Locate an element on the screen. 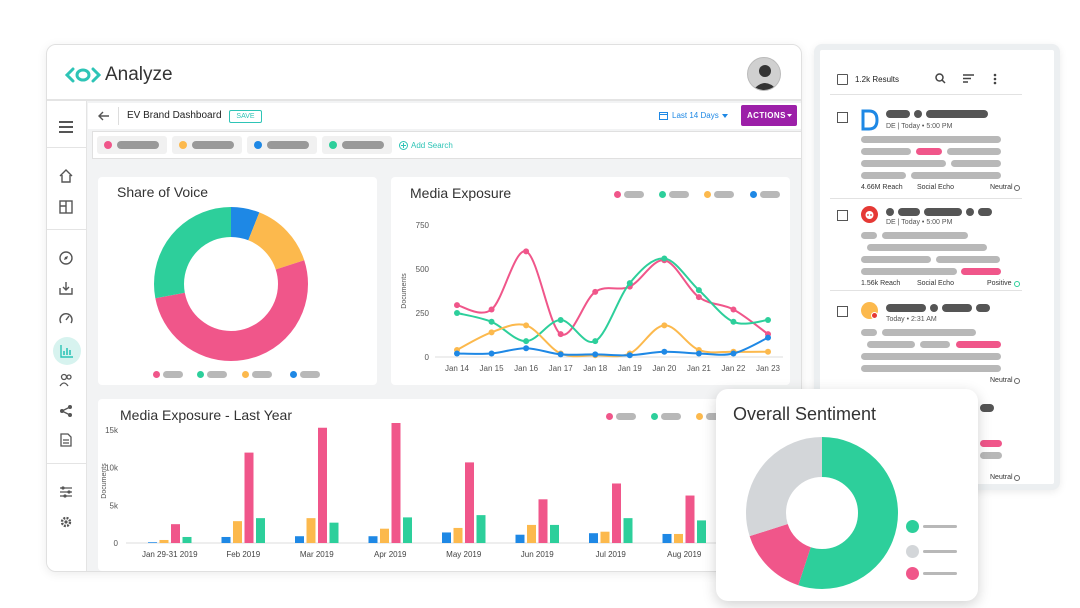 This screenshot has width=1080, height=608. result-item: Neutral is located at coordinates (925, 437).